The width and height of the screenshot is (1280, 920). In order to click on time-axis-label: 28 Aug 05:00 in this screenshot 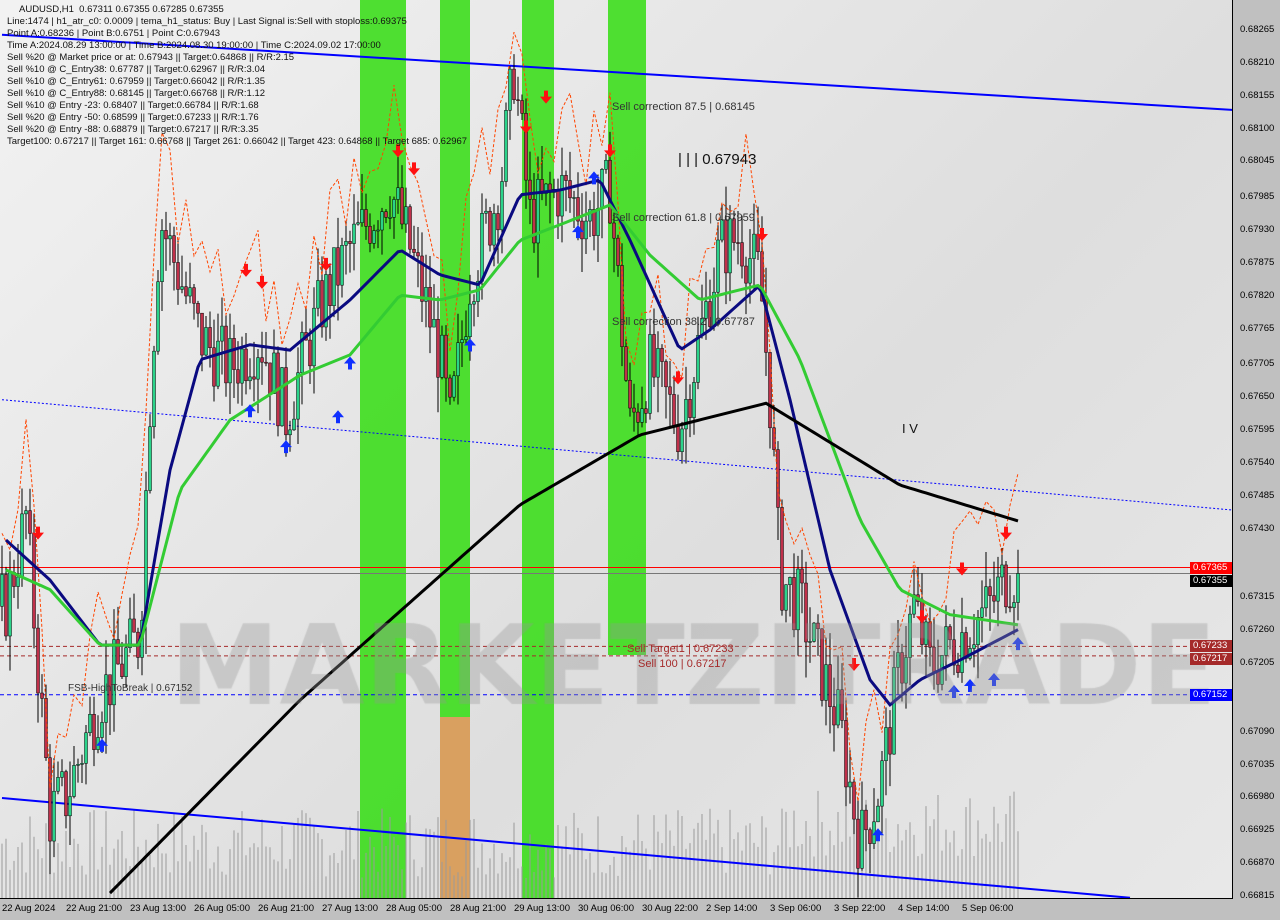, I will do `click(414, 908)`.